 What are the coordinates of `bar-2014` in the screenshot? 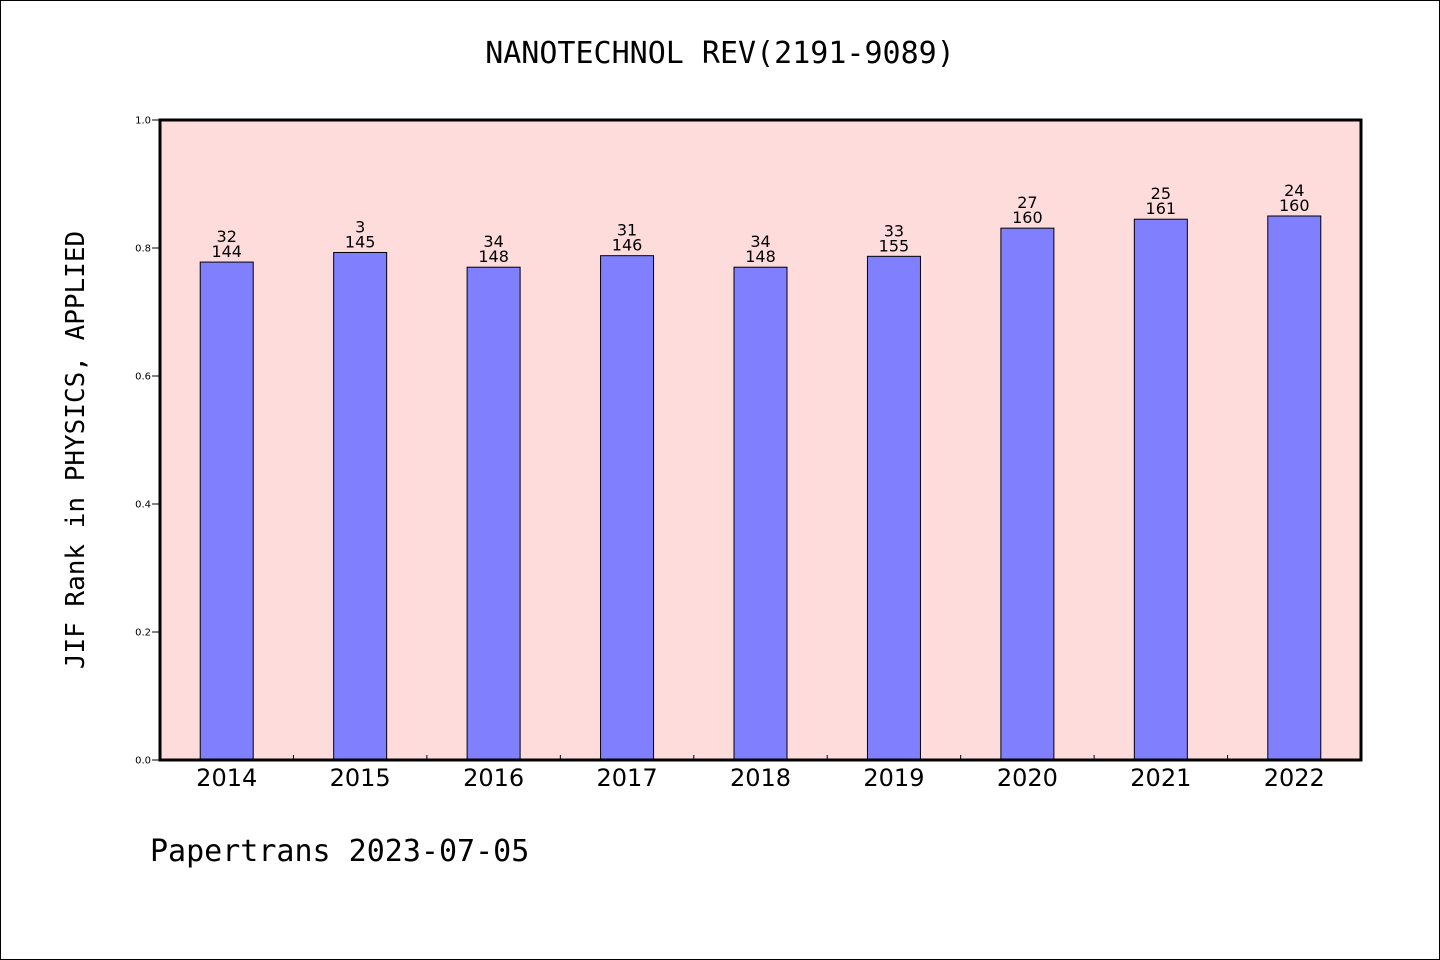 It's located at (226, 511).